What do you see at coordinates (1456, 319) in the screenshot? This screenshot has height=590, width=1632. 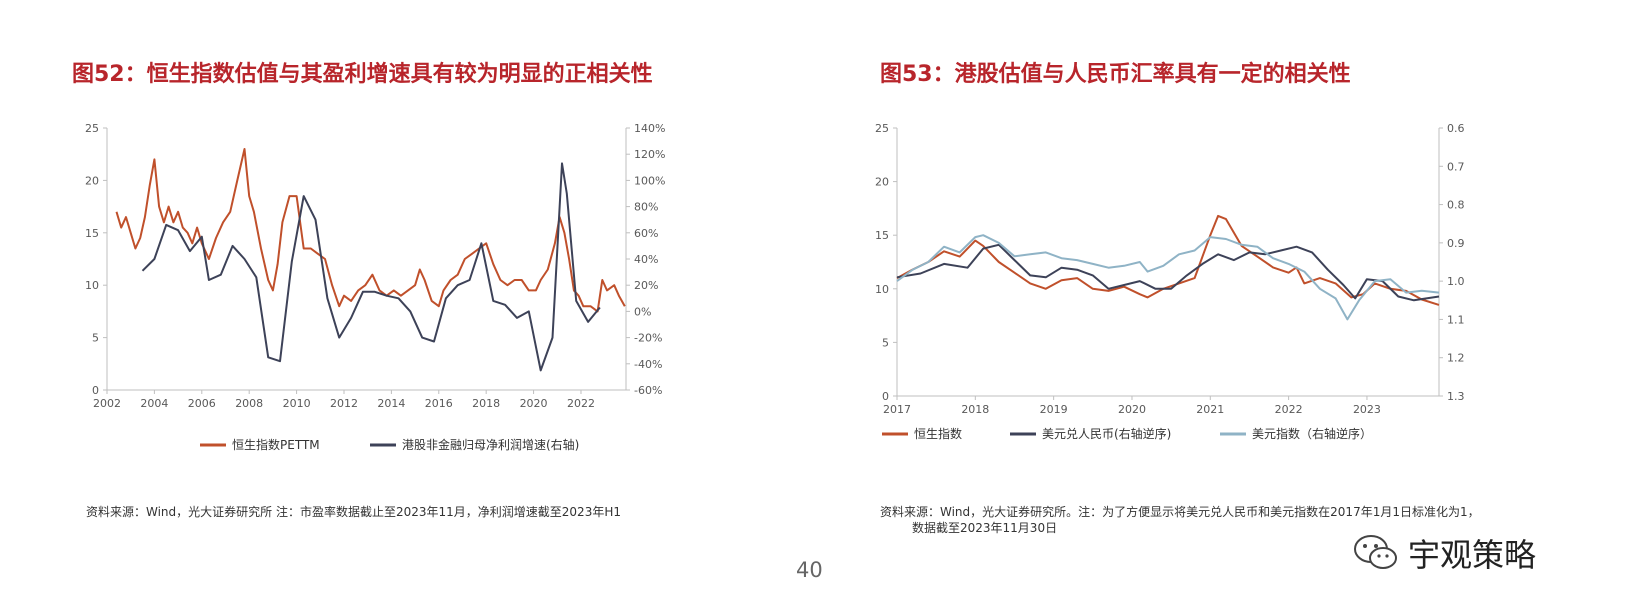 I see `y-tick-label-right: 1.1` at bounding box center [1456, 319].